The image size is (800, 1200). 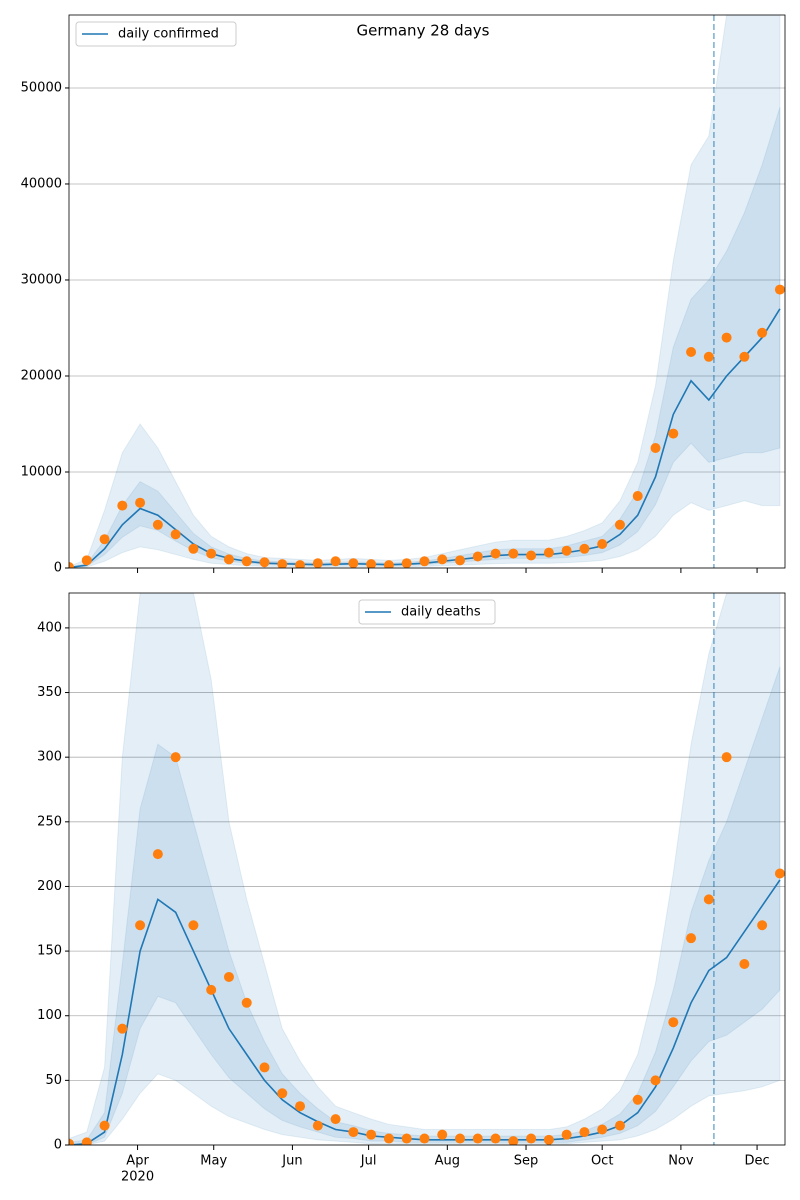 What do you see at coordinates (756, 1161) in the screenshot?
I see `x-tick-label: Dec` at bounding box center [756, 1161].